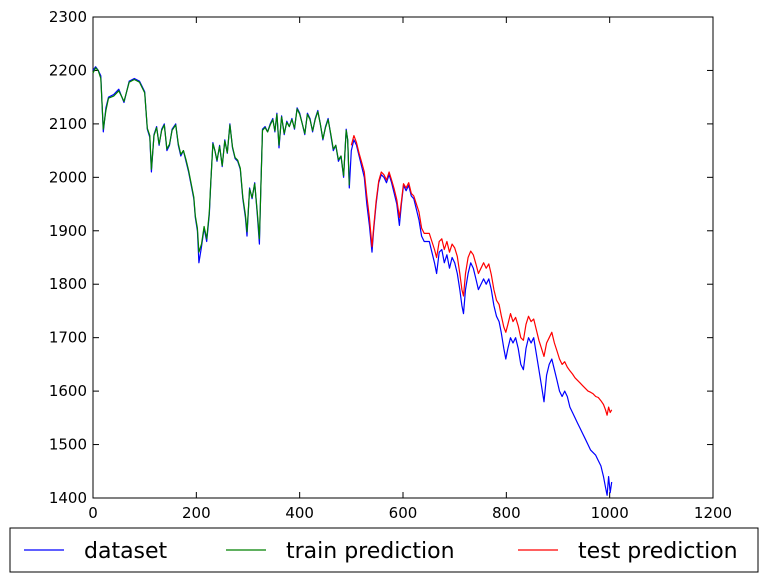 Image resolution: width=768 pixels, height=582 pixels. Describe the element at coordinates (68, 17) in the screenshot. I see `y-tick-label: 2300` at that location.